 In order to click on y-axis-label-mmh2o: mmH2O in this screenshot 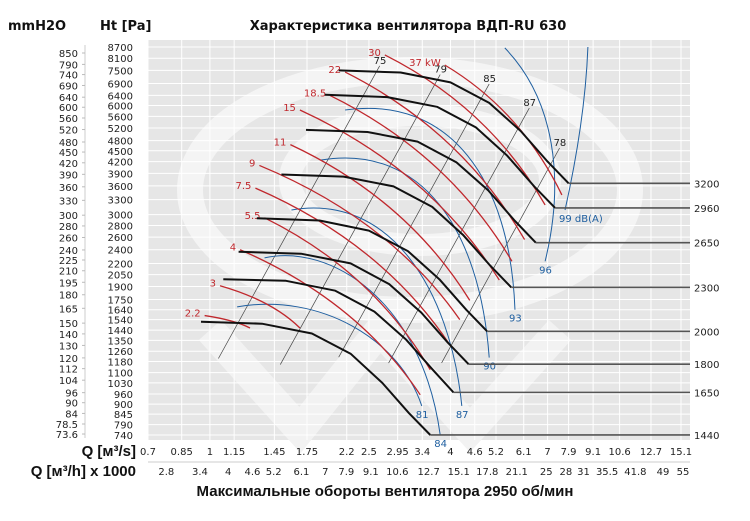, I will do `click(37, 26)`.